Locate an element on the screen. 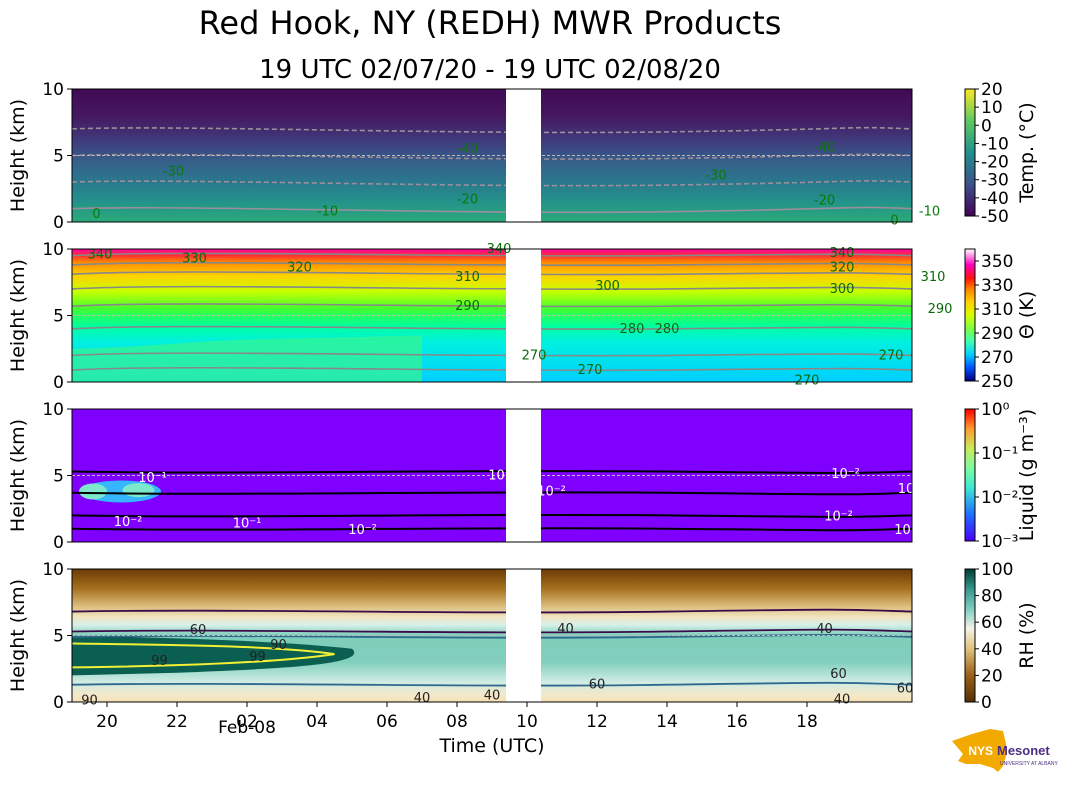  colorbar-label: Temp. (°C) is located at coordinates (1027, 152).